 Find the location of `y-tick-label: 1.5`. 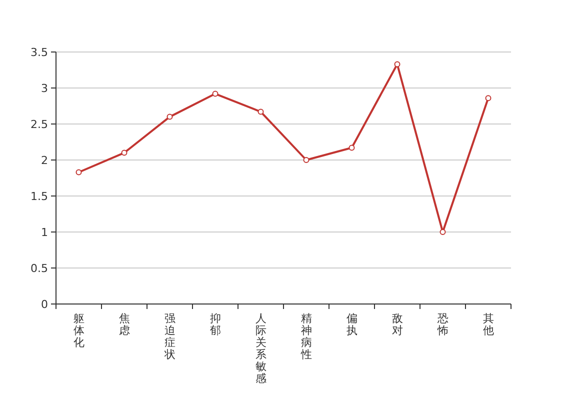

y-tick-label: 1.5 is located at coordinates (39, 196).